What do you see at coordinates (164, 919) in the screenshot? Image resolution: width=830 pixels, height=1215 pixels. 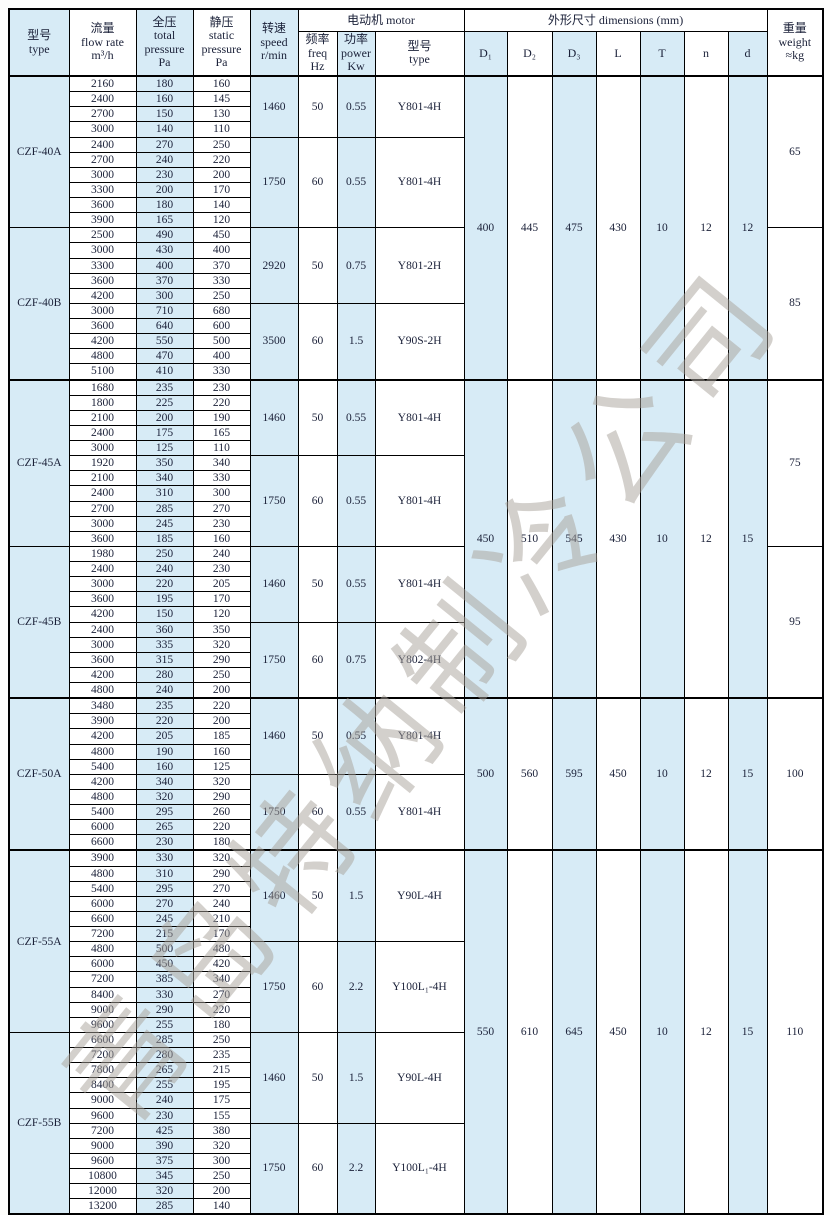 I see `total-pressure-cell: 245` at bounding box center [164, 919].